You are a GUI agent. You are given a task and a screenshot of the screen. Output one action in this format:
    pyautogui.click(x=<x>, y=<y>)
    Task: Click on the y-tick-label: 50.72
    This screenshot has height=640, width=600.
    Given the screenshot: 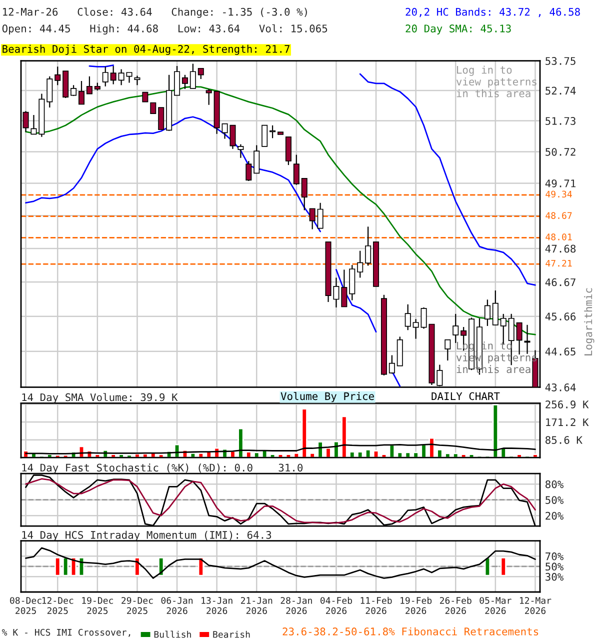 What is the action you would take?
    pyautogui.click(x=561, y=152)
    